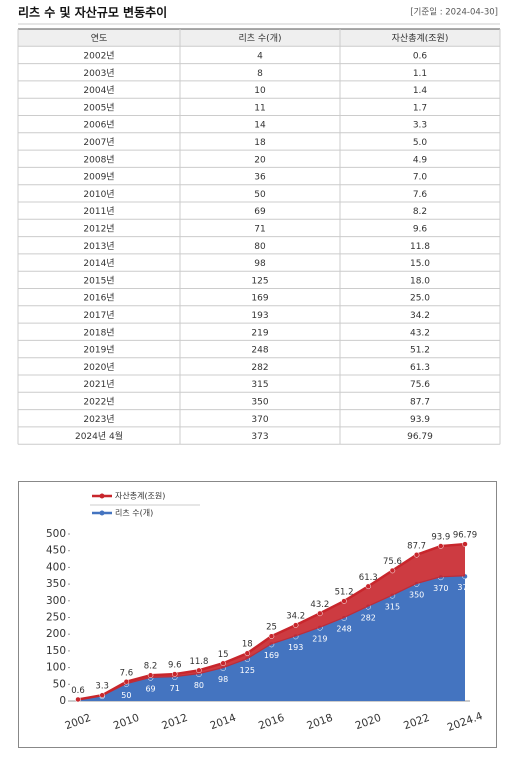 This screenshot has width=512, height=760. I want to click on table-cell: 125, so click(259, 281).